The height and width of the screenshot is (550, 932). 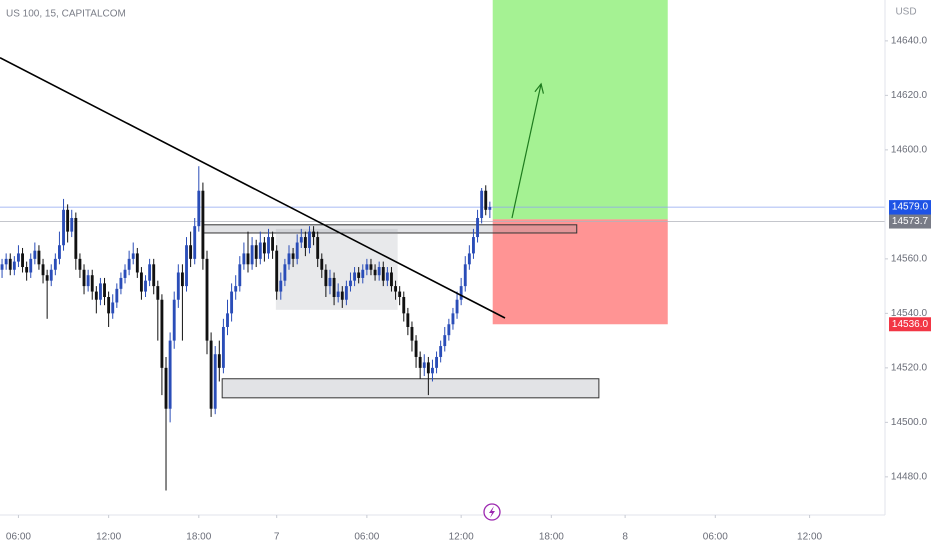 What do you see at coordinates (625, 537) in the screenshot?
I see `x-tick-label: 8` at bounding box center [625, 537].